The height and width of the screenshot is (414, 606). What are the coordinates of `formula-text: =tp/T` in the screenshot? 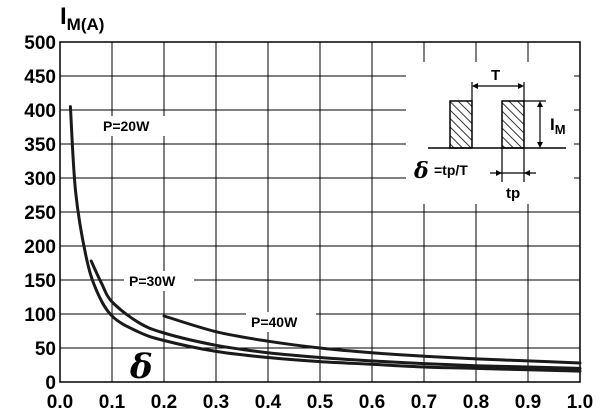 It's located at (451, 170).